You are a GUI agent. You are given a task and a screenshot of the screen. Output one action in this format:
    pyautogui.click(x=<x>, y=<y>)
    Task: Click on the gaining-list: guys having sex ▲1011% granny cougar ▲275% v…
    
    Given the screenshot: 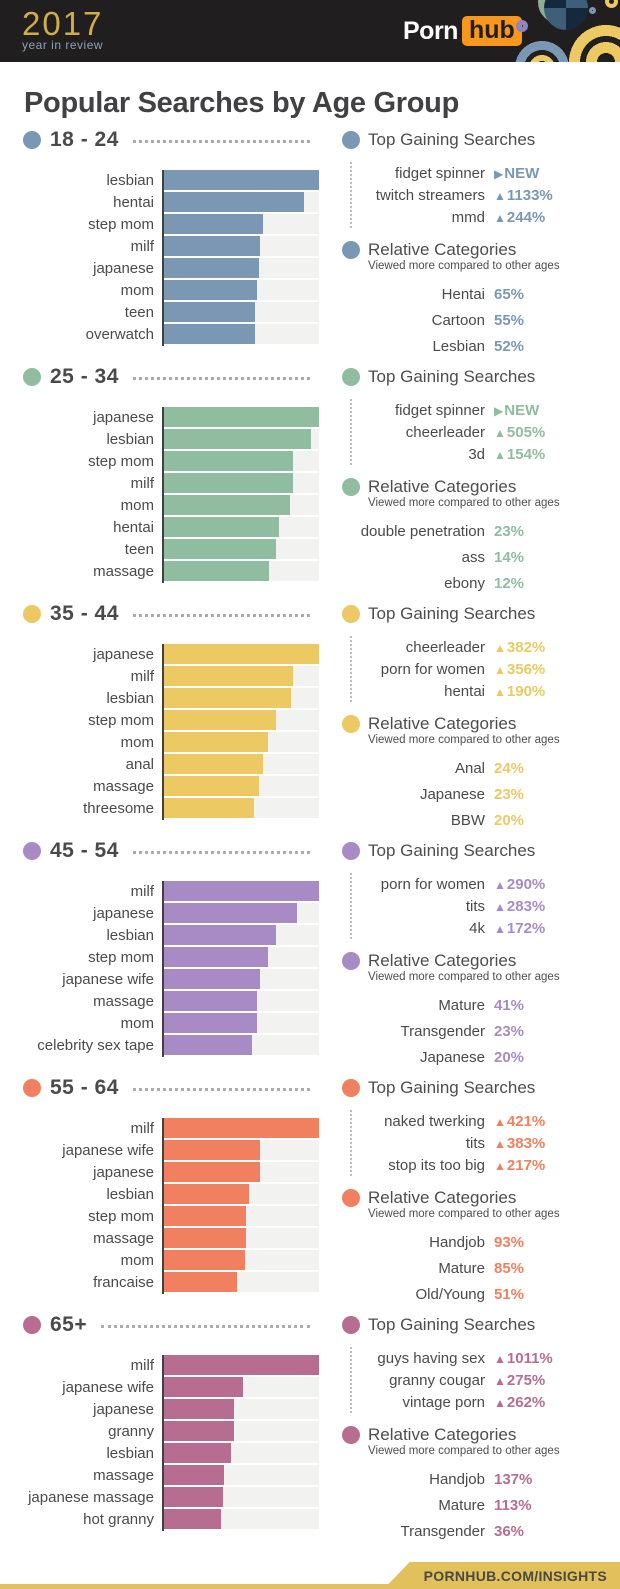 What is the action you would take?
    pyautogui.click(x=481, y=1380)
    